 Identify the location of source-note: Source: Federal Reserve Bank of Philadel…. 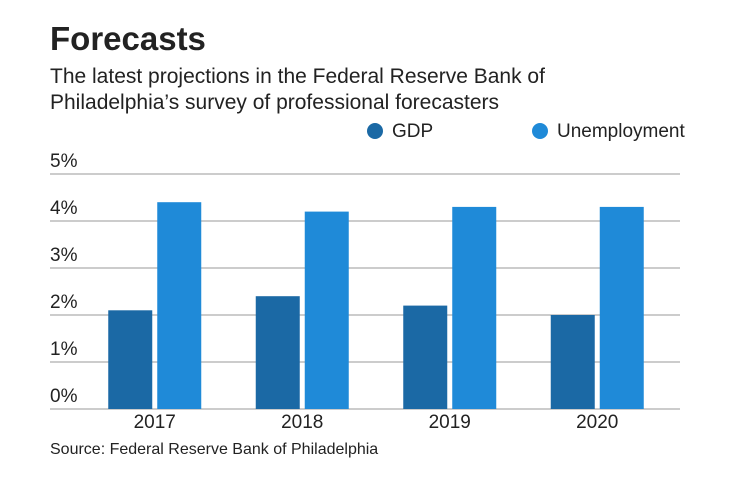
(214, 449).